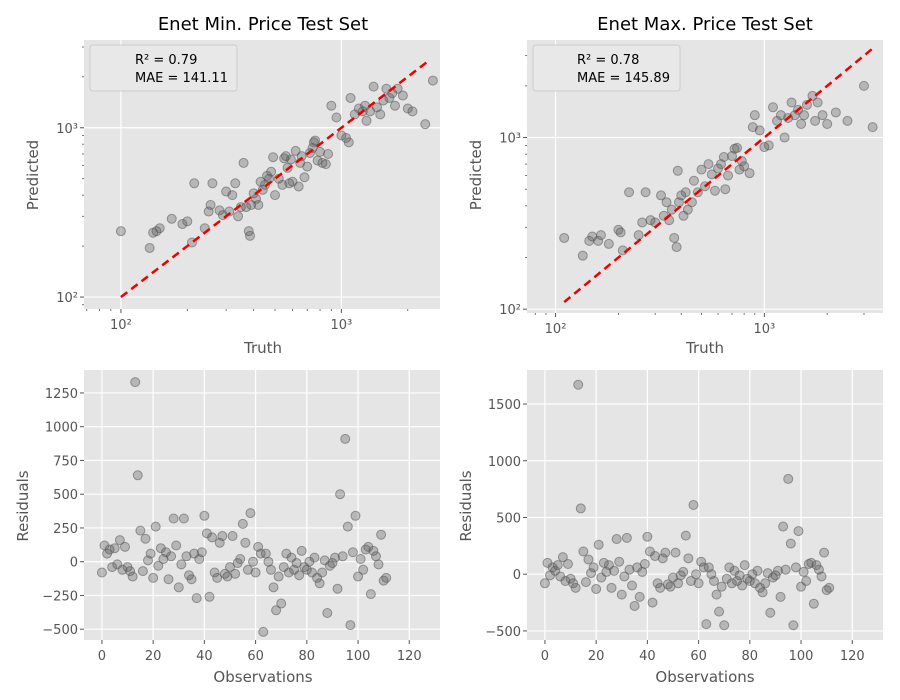 This screenshot has width=900, height=700. Describe the element at coordinates (517, 575) in the screenshot. I see `y-tick-label: 0` at that location.